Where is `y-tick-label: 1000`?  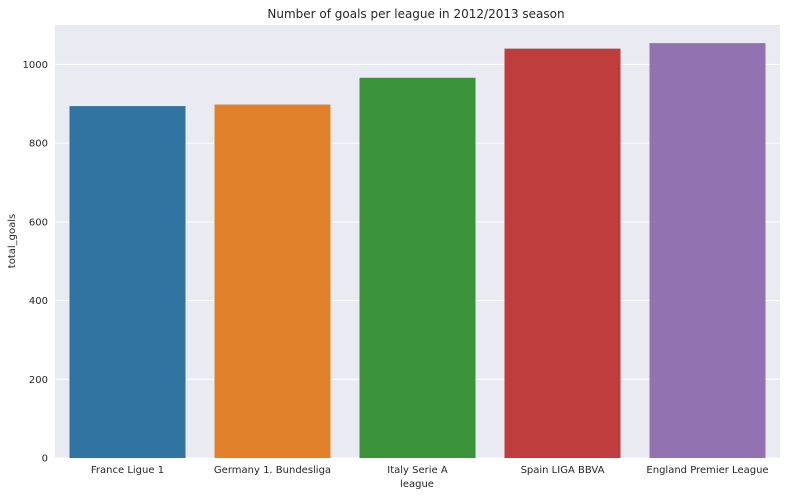
y-tick-label: 1000 is located at coordinates (35, 65).